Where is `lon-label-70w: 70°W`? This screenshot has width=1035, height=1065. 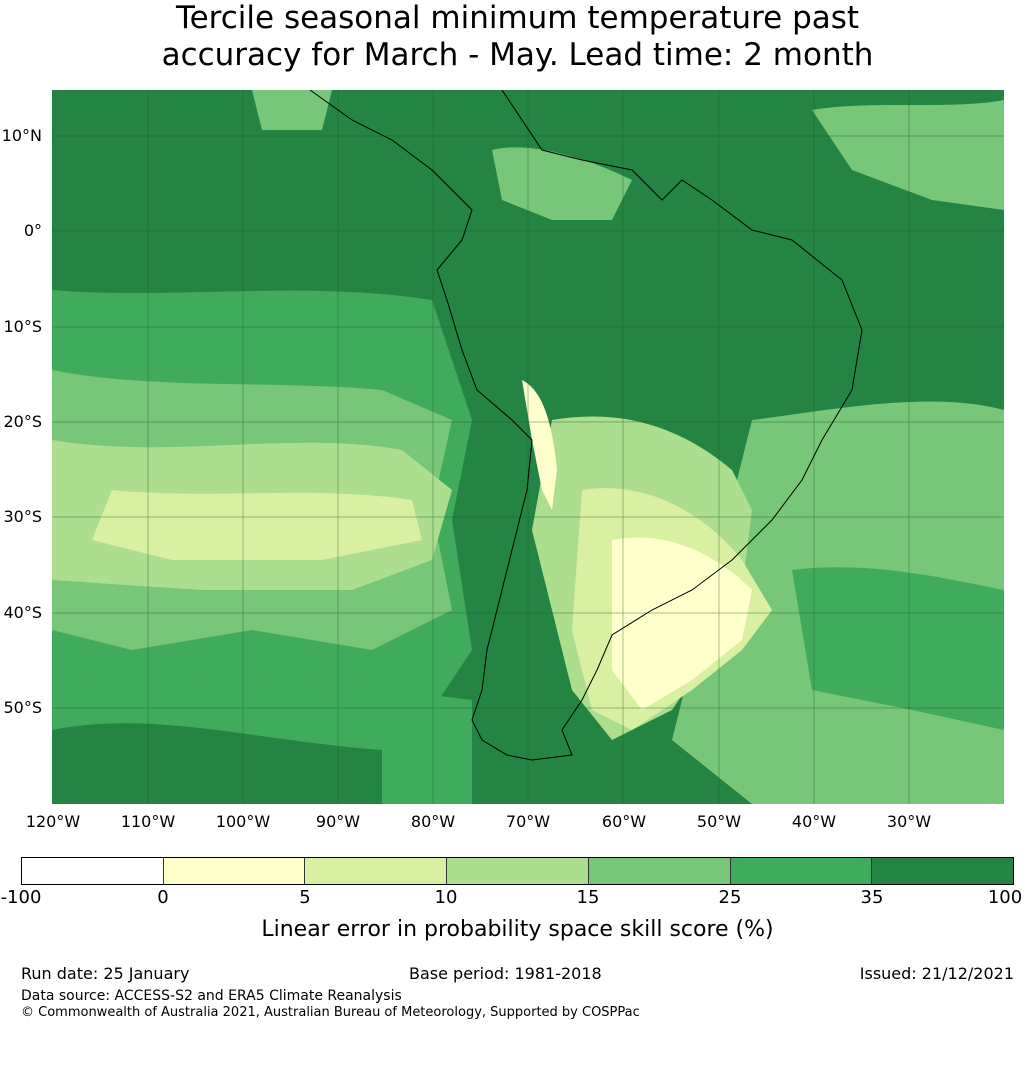 lon-label-70w: 70°W is located at coordinates (528, 821).